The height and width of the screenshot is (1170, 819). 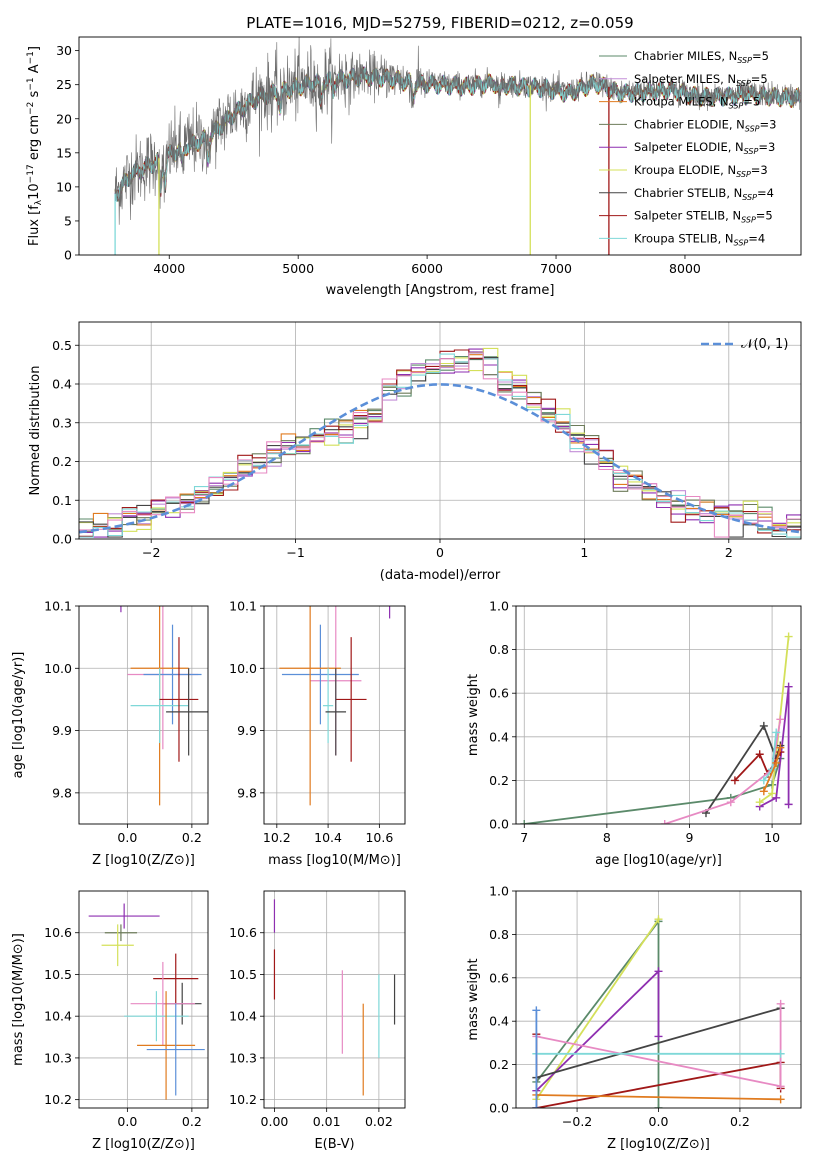 What do you see at coordinates (690, 837) in the screenshot?
I see `x-tick-label: 9` at bounding box center [690, 837].